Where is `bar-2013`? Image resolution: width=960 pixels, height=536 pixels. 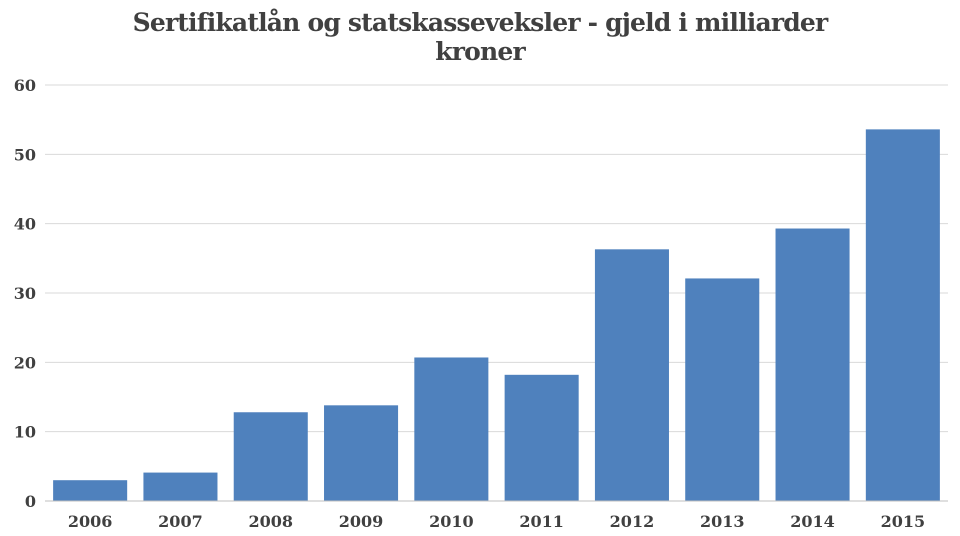 bar-2013 is located at coordinates (722, 389).